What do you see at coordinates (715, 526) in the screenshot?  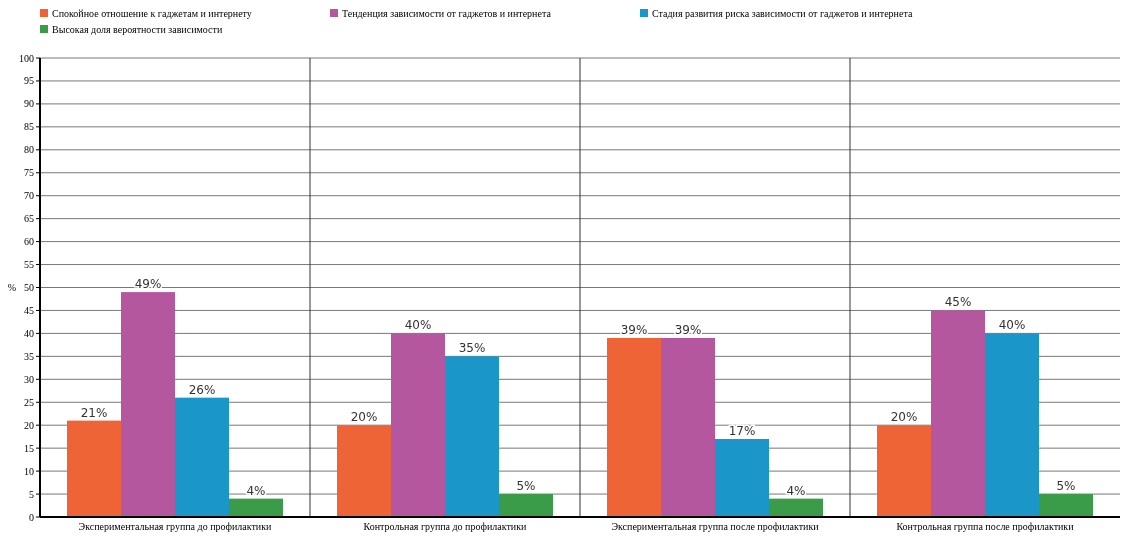 I see `x-tick-label: Экспериментальная группа после профилактики` at bounding box center [715, 526].